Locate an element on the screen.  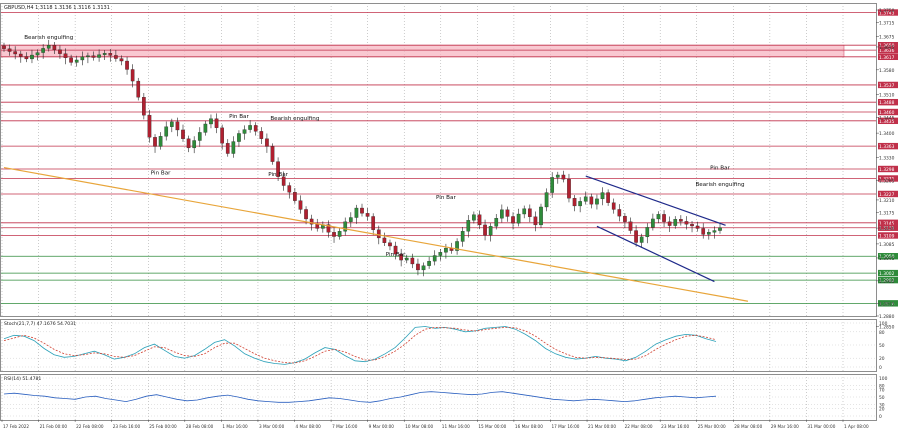
time-axis-label: 16 Mar 08:00 is located at coordinates (529, 426).